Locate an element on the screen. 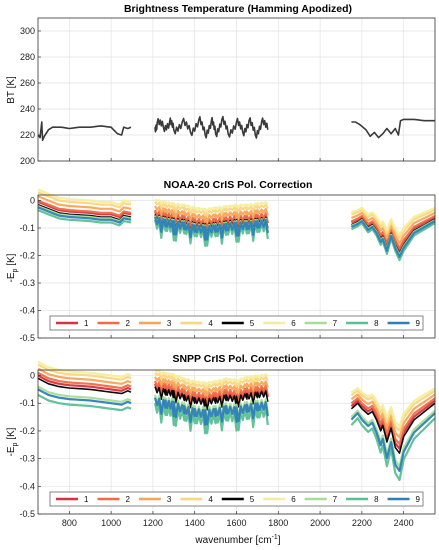 The image size is (439, 550). panel2-series is located at coordinates (236, 225).